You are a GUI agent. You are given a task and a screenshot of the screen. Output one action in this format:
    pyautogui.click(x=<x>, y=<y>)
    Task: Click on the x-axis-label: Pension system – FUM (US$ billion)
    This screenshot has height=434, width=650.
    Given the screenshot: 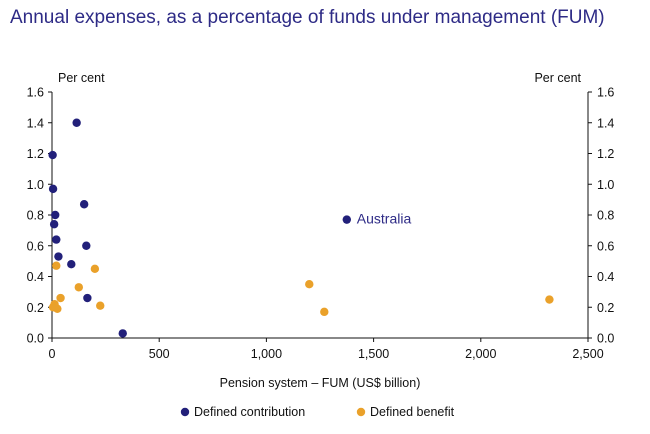 What is the action you would take?
    pyautogui.click(x=320, y=383)
    